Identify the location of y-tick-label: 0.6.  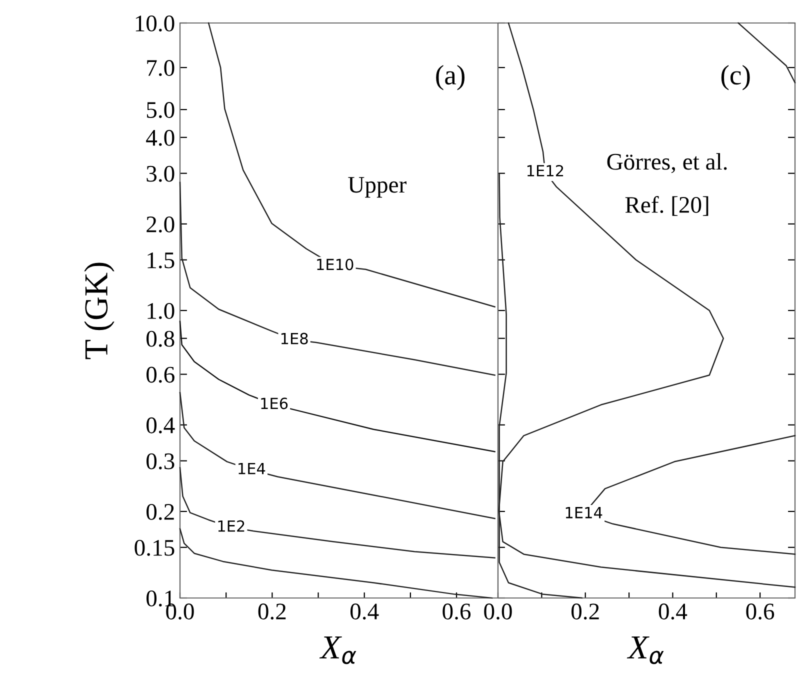
(160, 374).